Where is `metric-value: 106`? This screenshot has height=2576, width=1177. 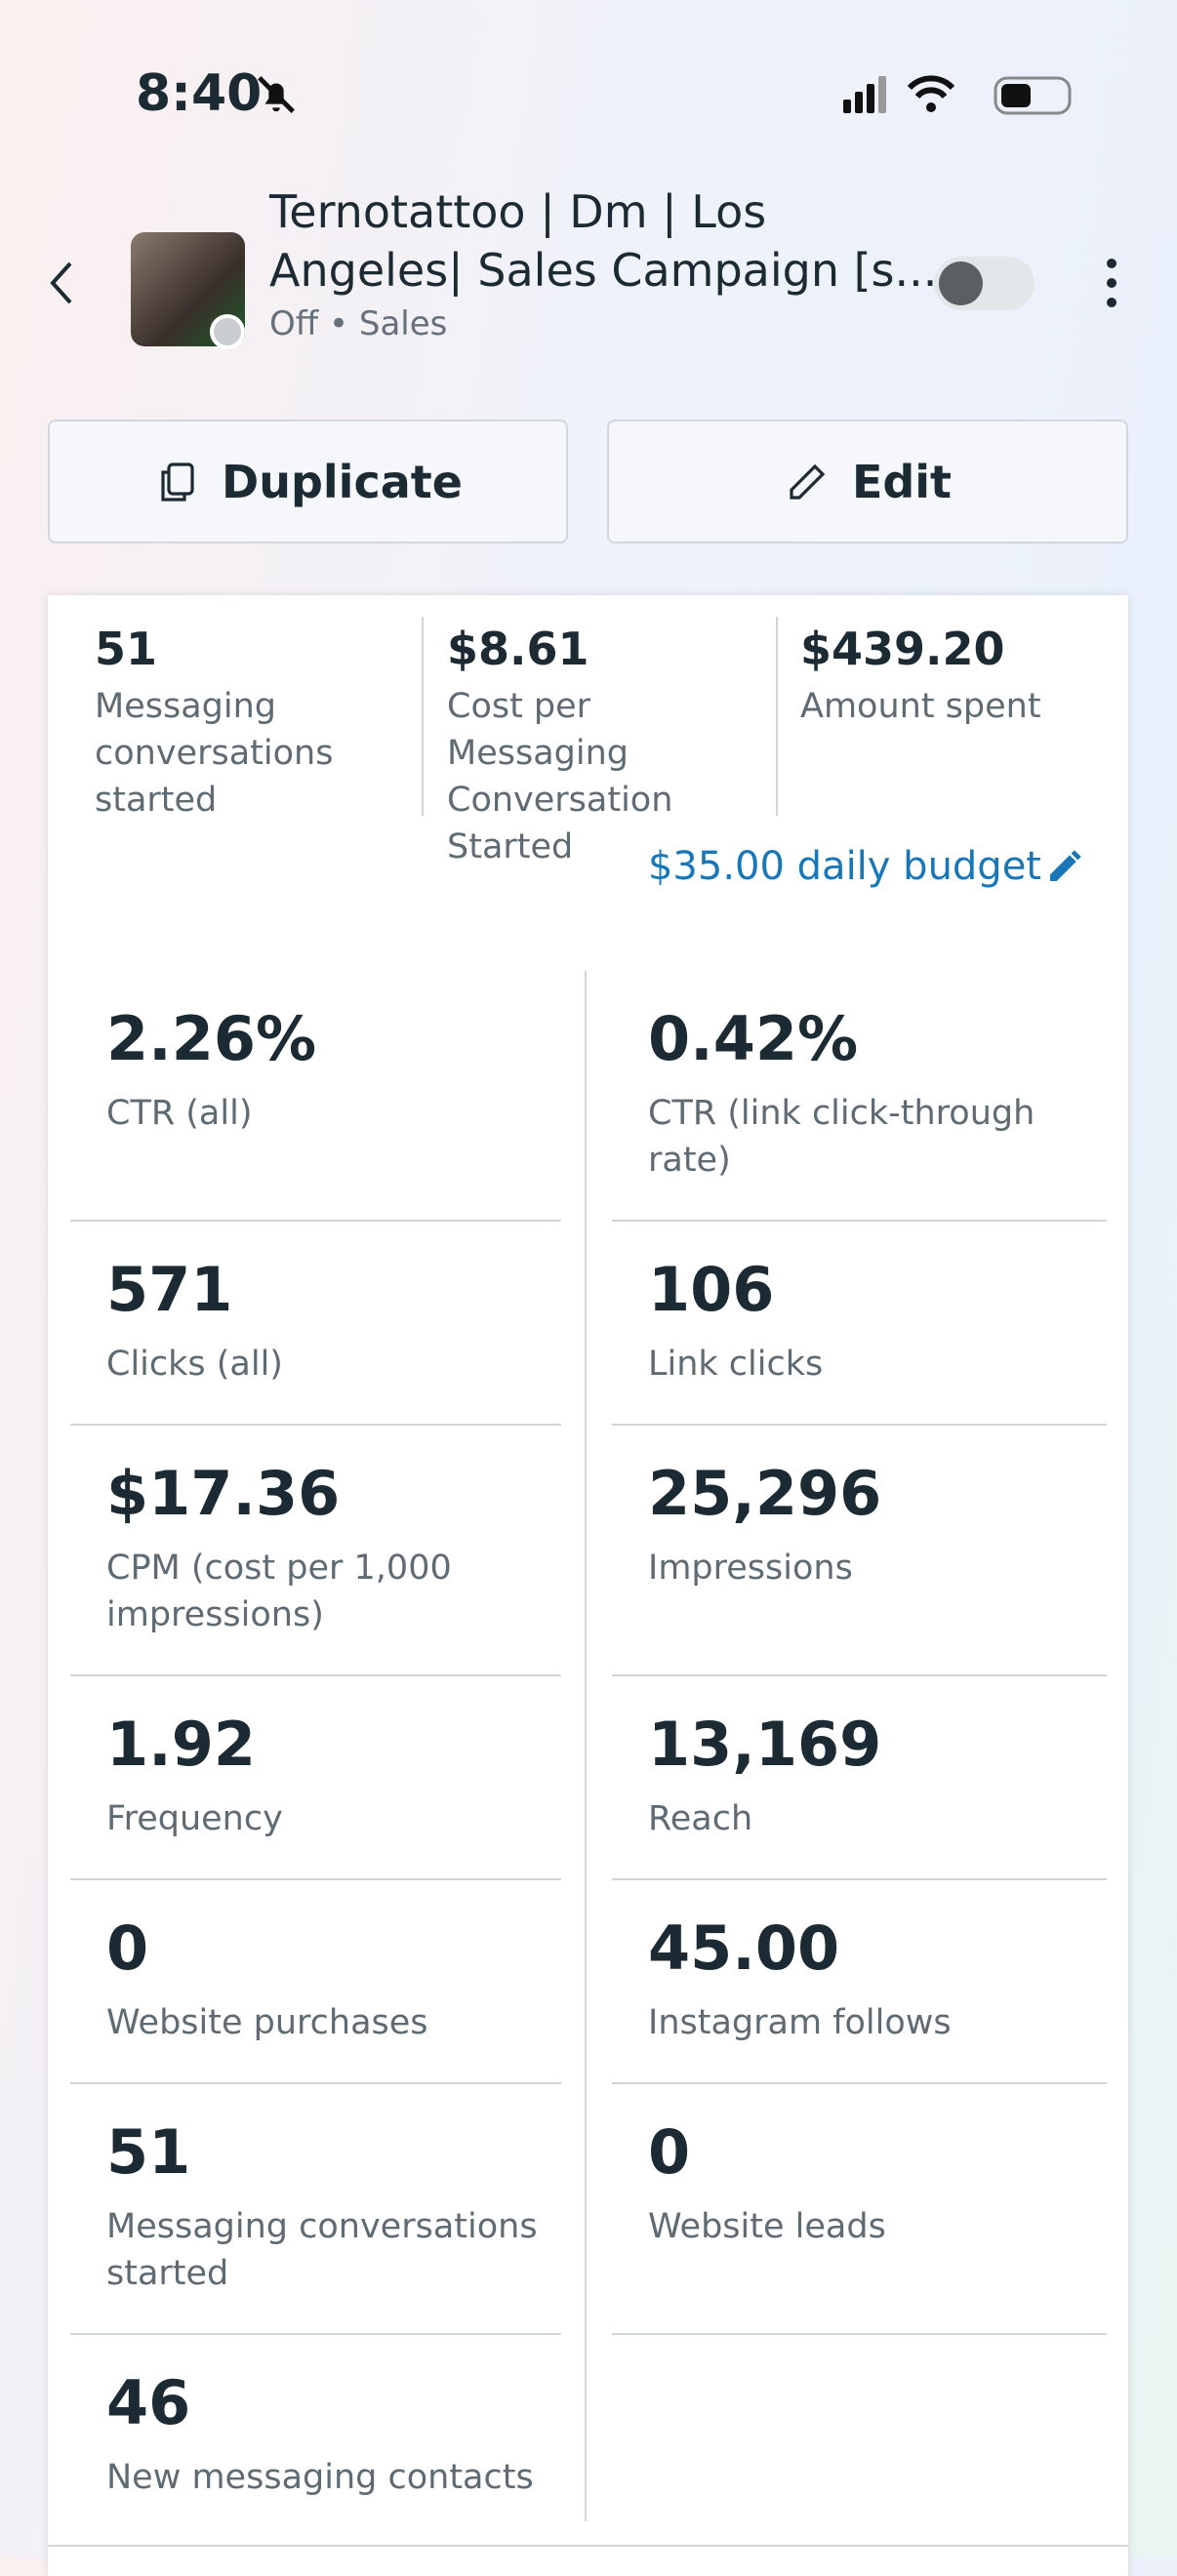 metric-value: 106 is located at coordinates (711, 1289).